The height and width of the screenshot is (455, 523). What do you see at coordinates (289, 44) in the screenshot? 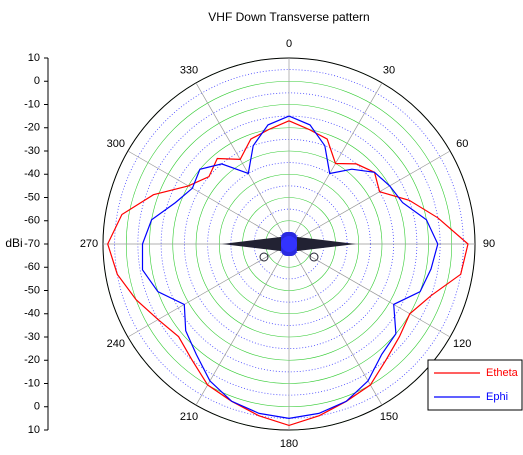
I see `angle-tick-label: 0` at bounding box center [289, 44].